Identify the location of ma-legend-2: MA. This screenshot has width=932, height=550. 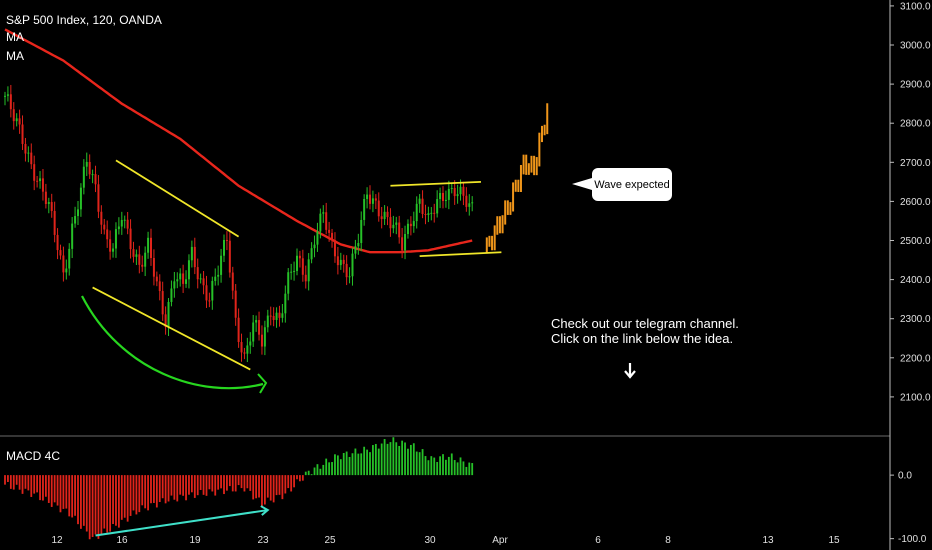
(15, 56).